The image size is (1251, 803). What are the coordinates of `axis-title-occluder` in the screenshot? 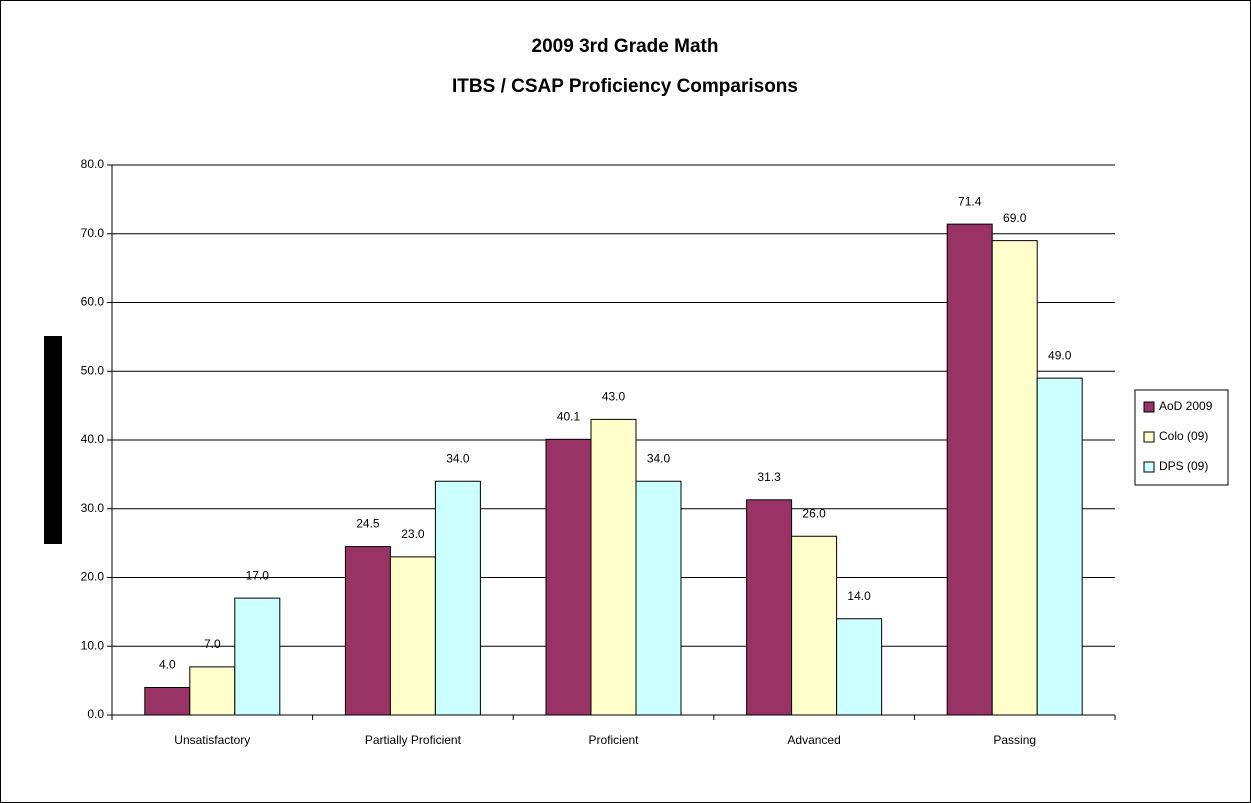 It's located at (53, 440).